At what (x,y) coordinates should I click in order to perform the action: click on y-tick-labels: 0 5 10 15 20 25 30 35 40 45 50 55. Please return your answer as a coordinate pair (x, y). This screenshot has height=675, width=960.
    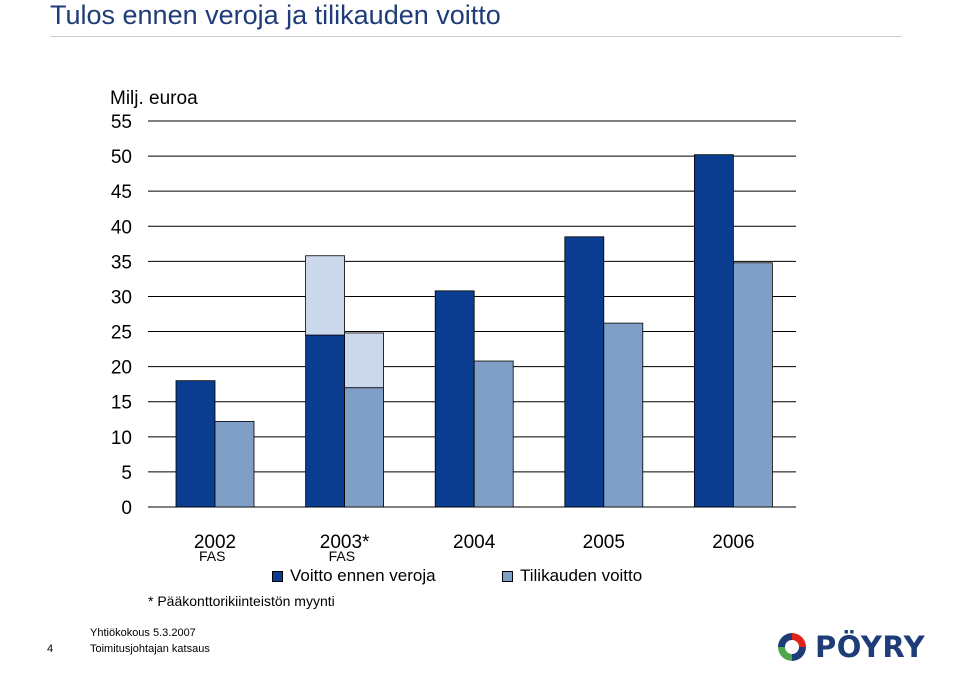
    Looking at the image, I should click on (121, 315).